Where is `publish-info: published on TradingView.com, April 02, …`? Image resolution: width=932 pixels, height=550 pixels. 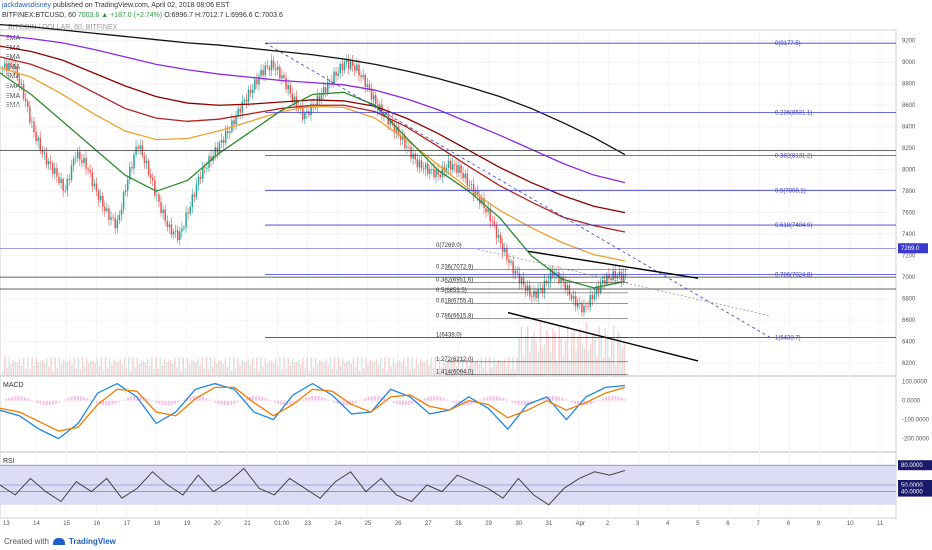 publish-info: published on TradingView.com, April 02, … is located at coordinates (141, 5).